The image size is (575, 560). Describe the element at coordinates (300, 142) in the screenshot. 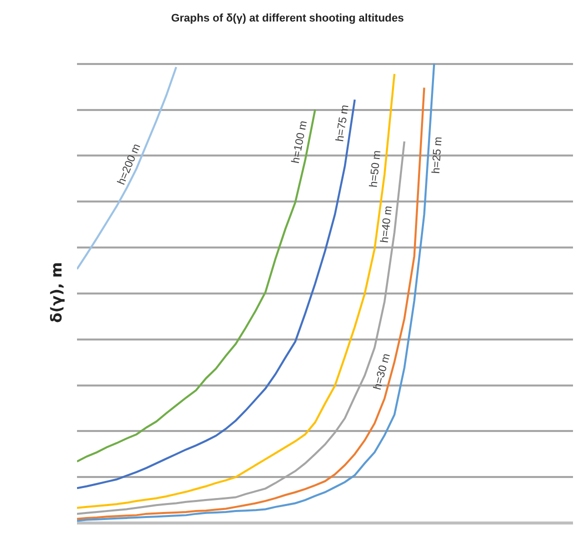

I see `text: h=100 m` at that location.